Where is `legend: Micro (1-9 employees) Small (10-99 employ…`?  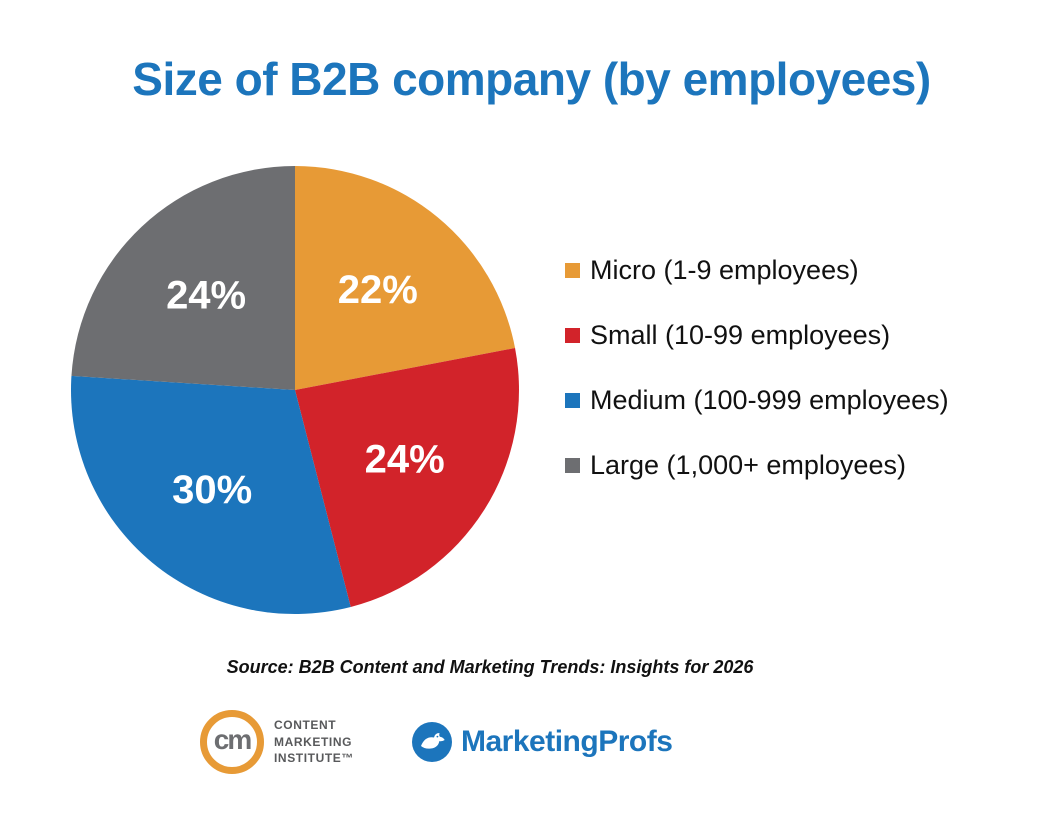 legend: Micro (1-9 employees) Small (10-99 employ… is located at coordinates (757, 367).